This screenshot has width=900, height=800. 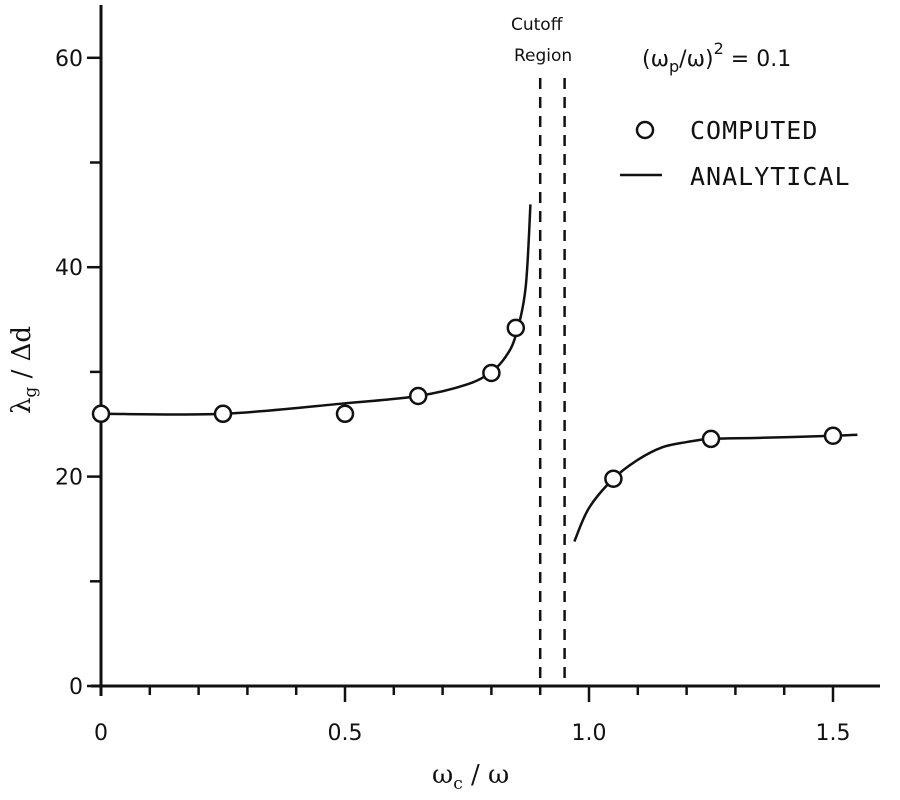 I want to click on x-axis-label: ωc / ω, so click(x=470, y=777).